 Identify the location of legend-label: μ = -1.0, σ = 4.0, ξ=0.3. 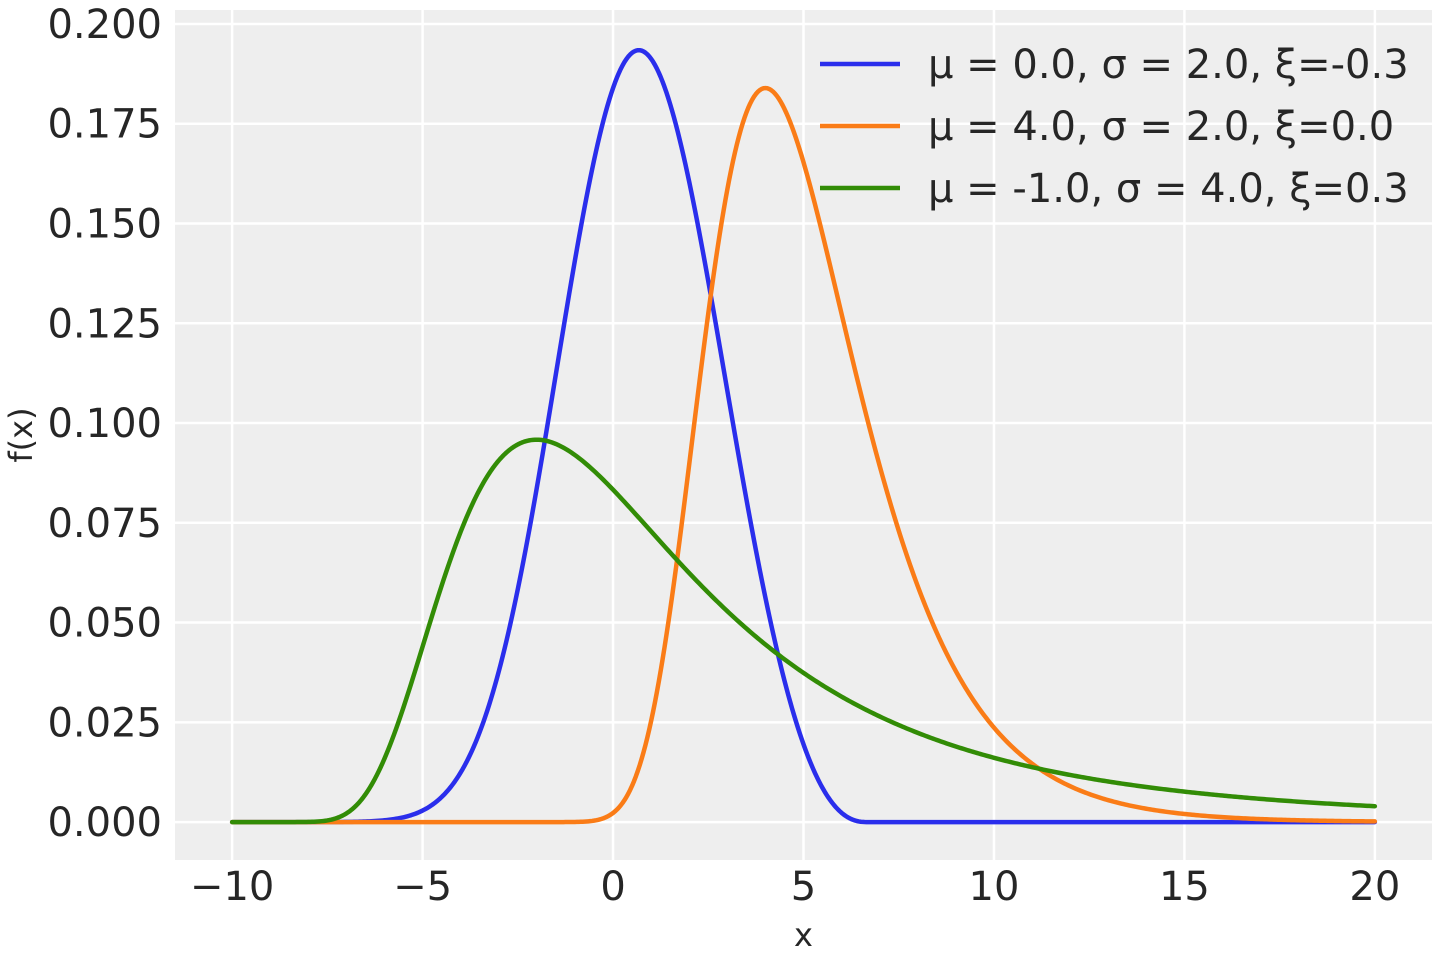
(1168, 189).